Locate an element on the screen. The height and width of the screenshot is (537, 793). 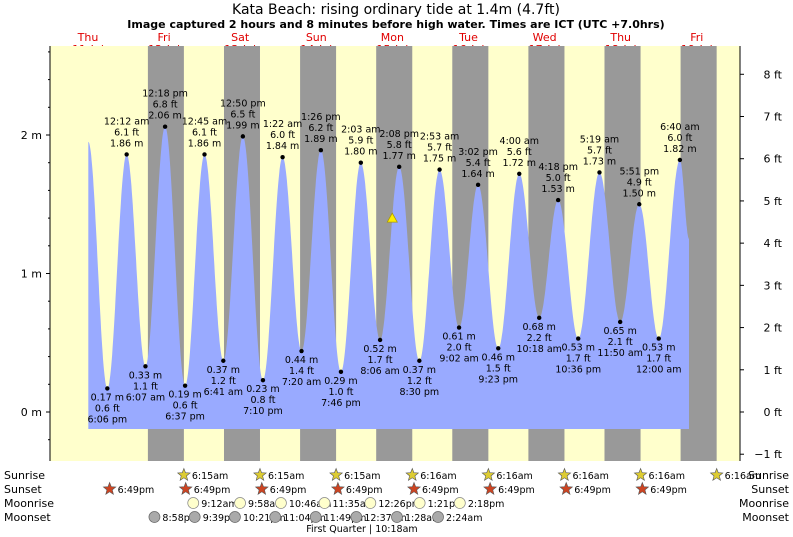
low-tide-time: 6:37 pm is located at coordinates (185, 417).